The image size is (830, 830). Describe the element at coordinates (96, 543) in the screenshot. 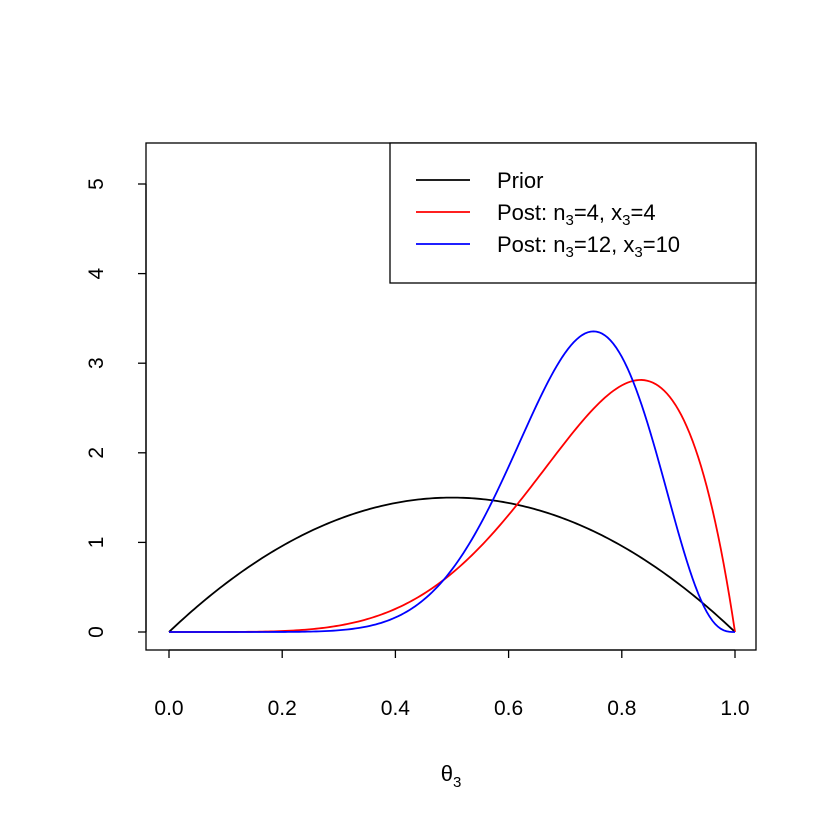

I see `y-tick-label: 1` at that location.